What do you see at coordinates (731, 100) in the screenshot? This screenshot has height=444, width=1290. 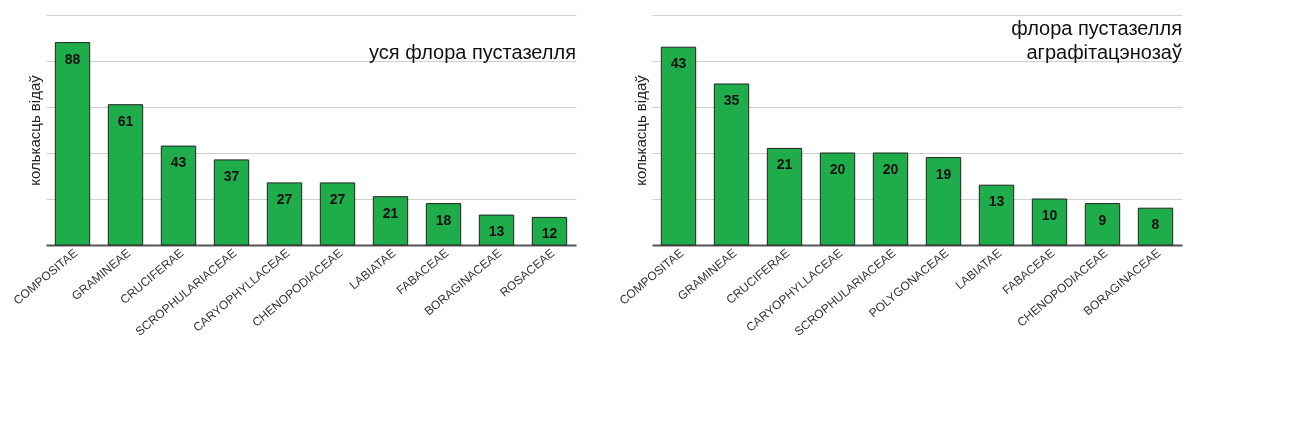 I see `data-label: 35` at bounding box center [731, 100].